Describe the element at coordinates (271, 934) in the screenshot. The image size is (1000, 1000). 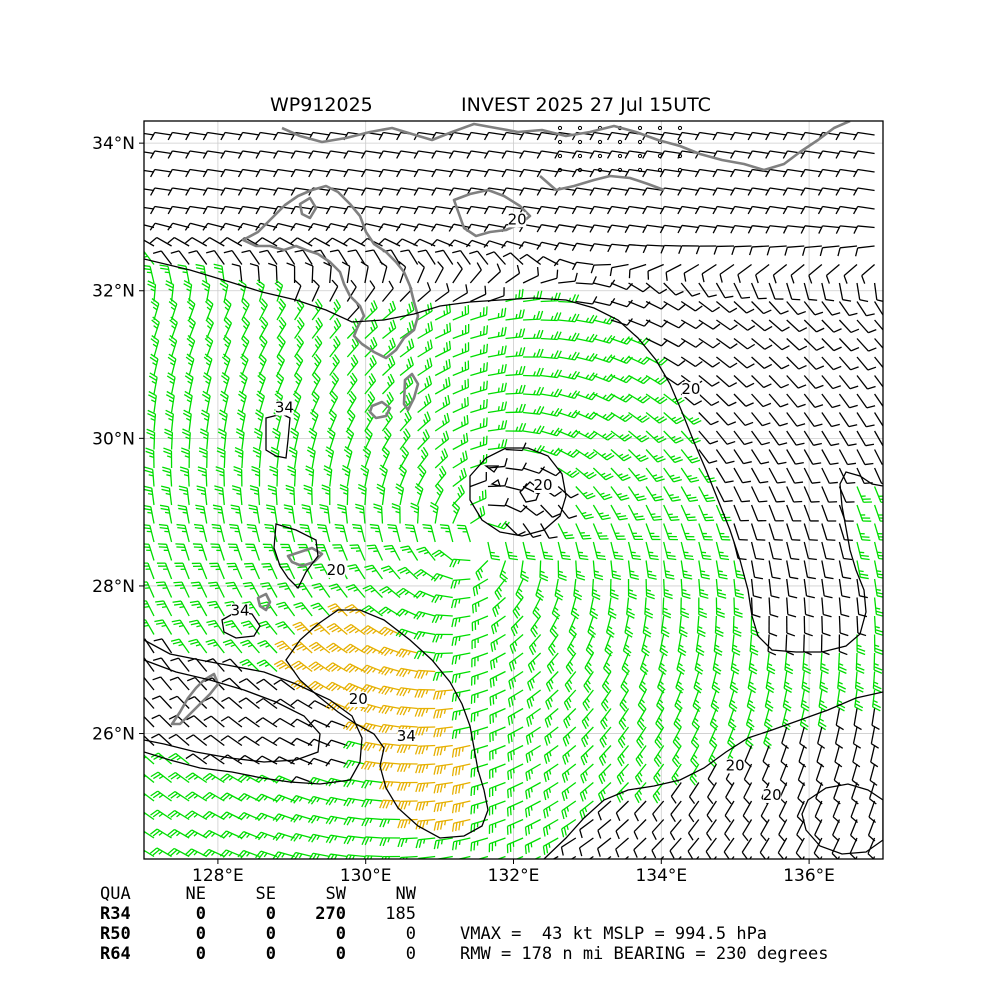
I see `table-cell-r50-se: 0` at that location.